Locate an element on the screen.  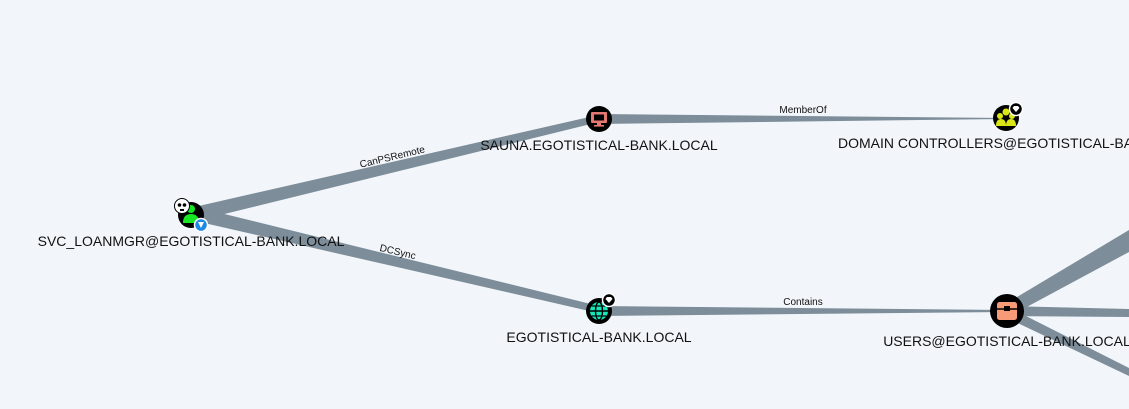
node-label-users-container: USERS@EGOTISTICAL-BANK.LOCAL is located at coordinates (1006, 341).